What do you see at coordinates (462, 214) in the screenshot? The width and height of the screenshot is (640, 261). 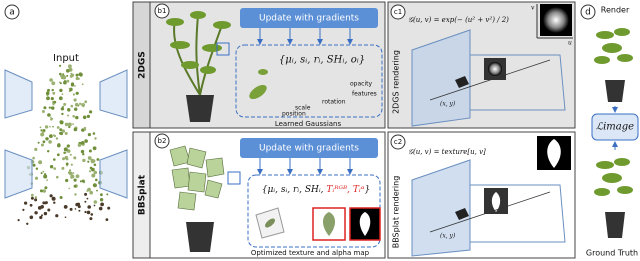 I see `camera` at bounding box center [462, 214].